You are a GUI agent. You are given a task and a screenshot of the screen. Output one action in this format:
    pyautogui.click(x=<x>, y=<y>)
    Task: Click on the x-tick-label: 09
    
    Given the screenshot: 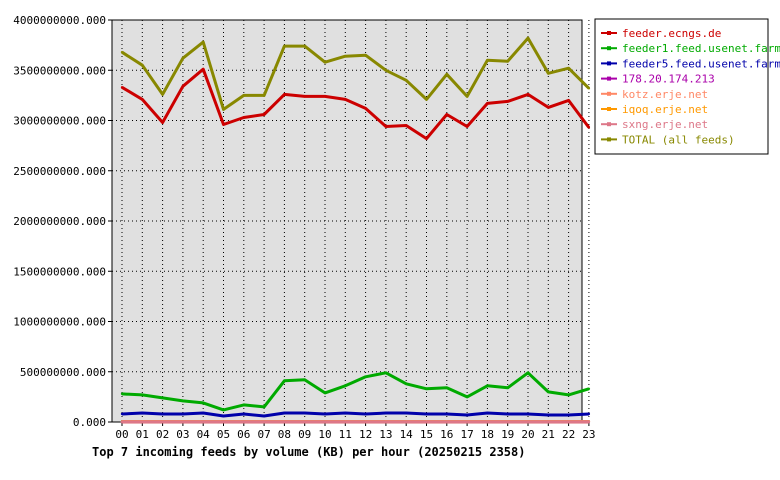 What is the action you would take?
    pyautogui.click(x=304, y=434)
    